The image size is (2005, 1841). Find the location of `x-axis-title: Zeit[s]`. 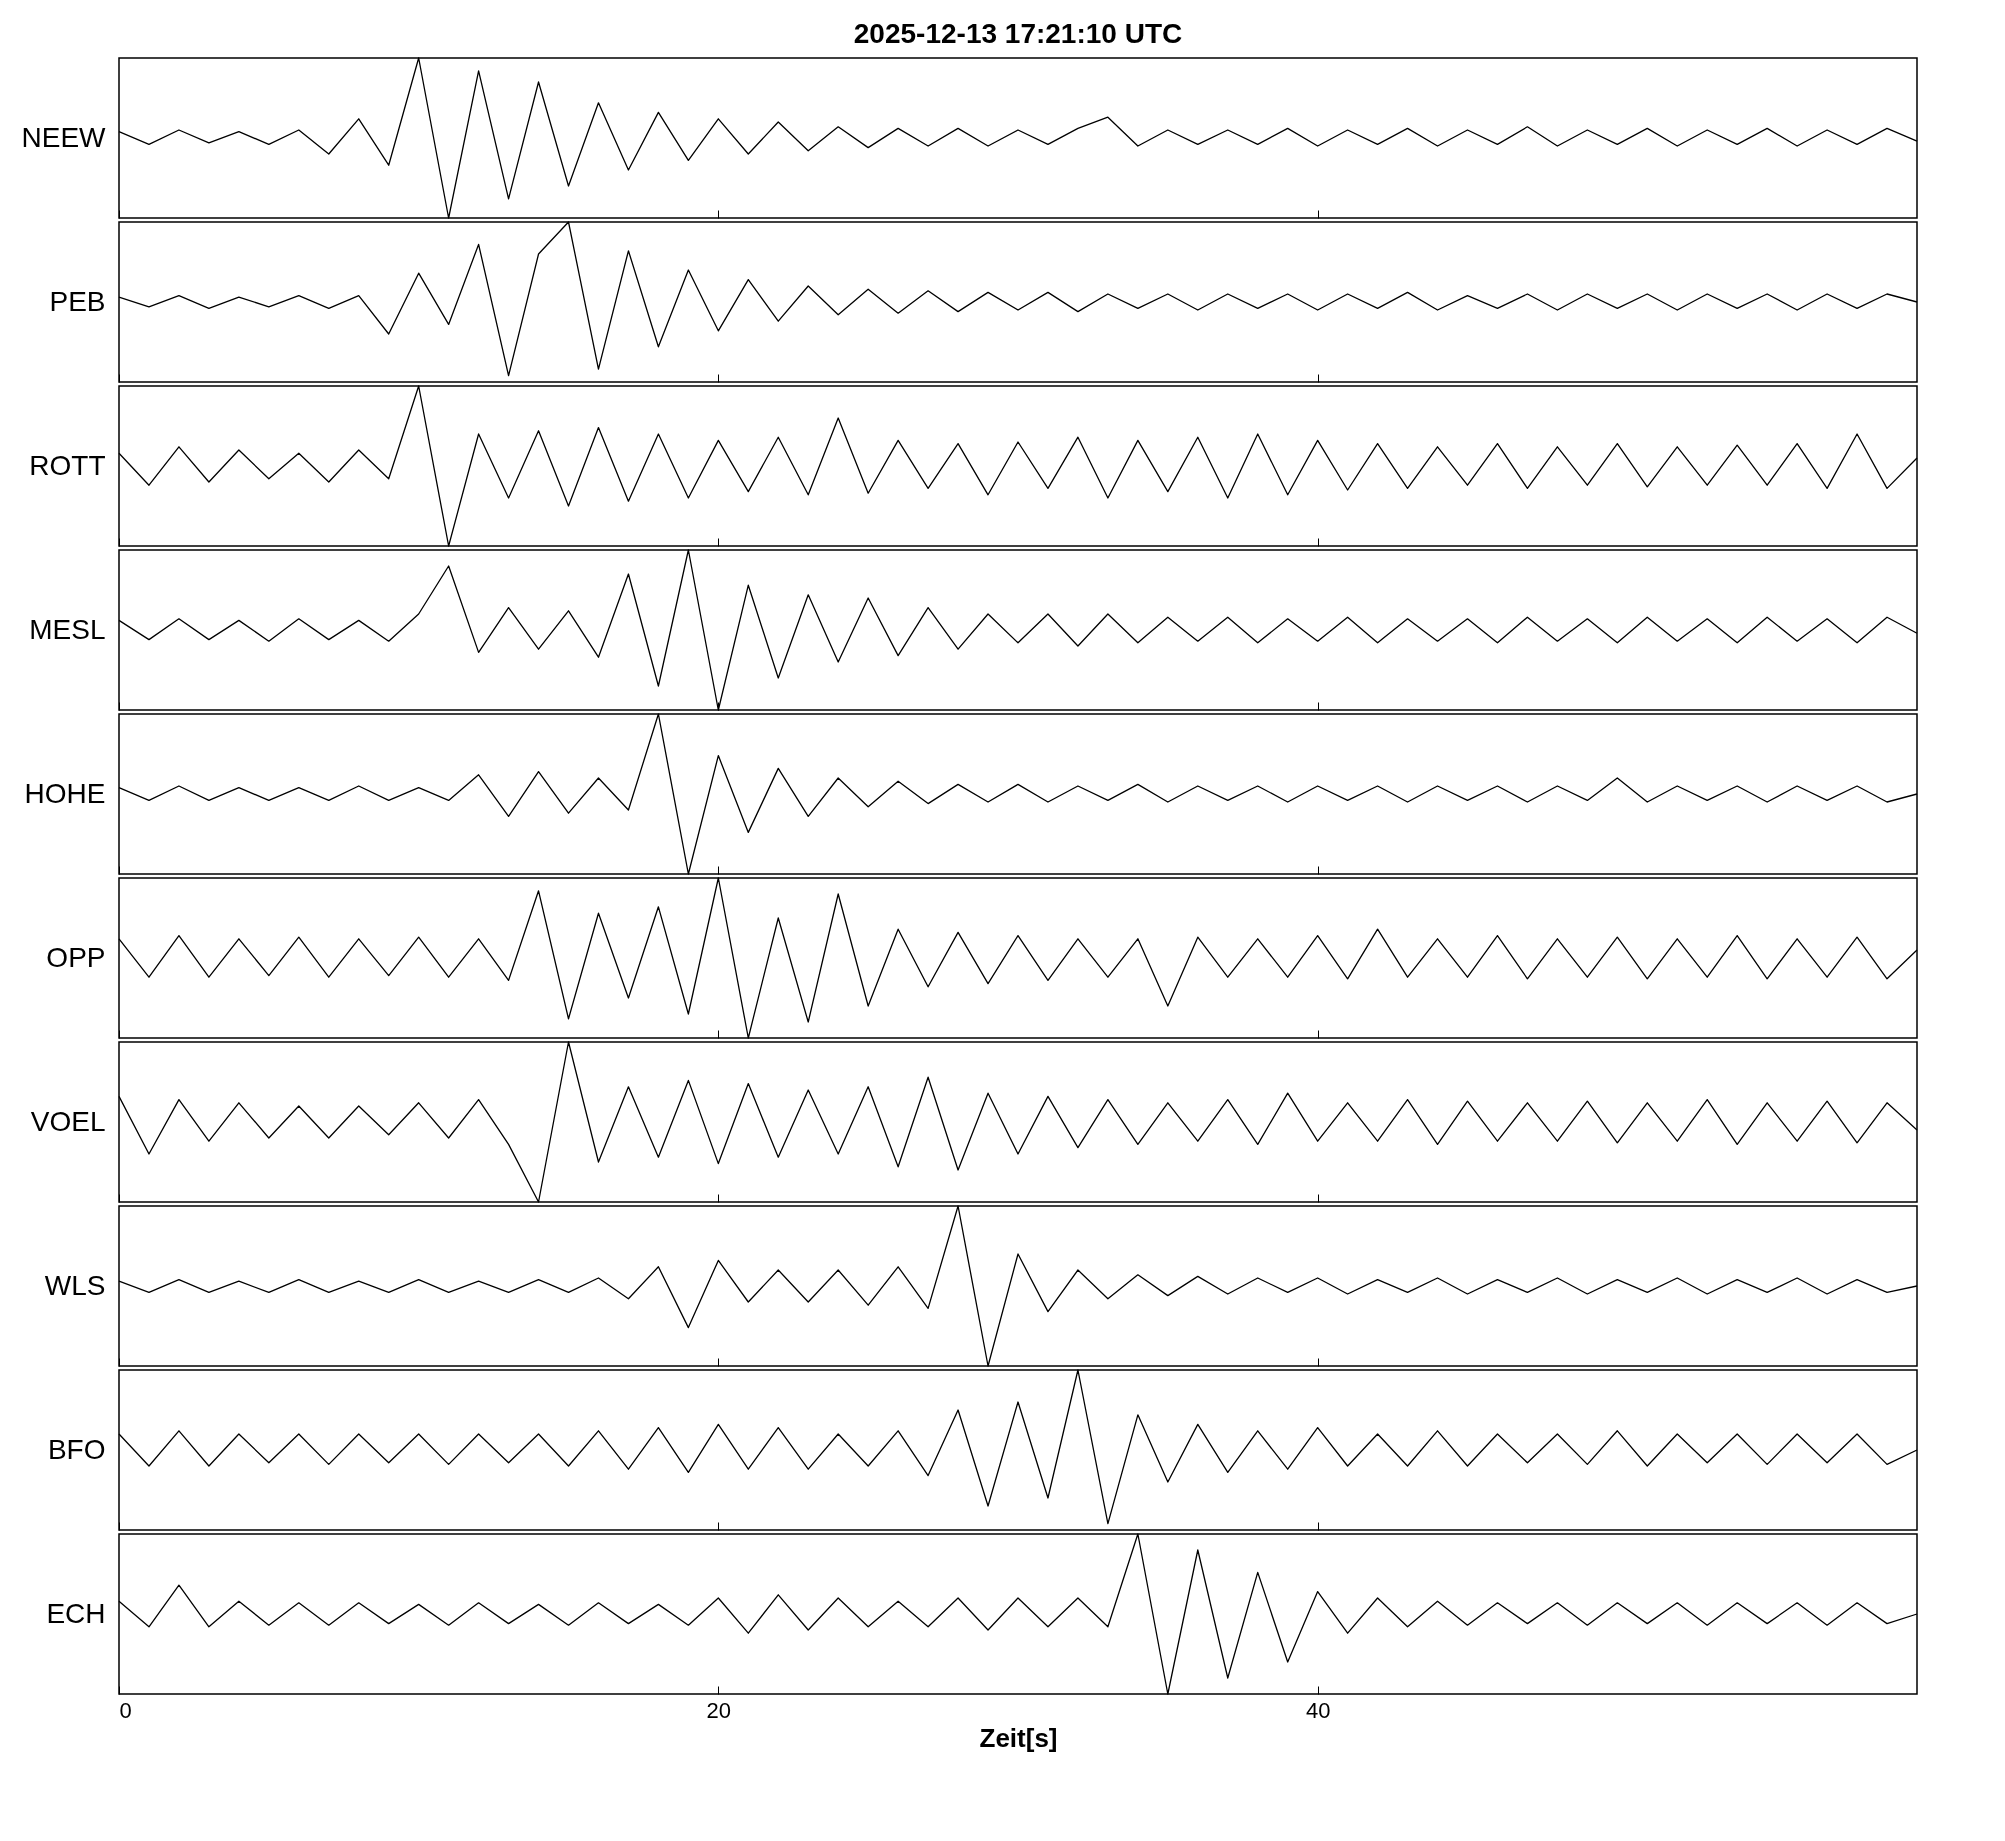

x-axis-title: Zeit[s] is located at coordinates (1018, 1737).